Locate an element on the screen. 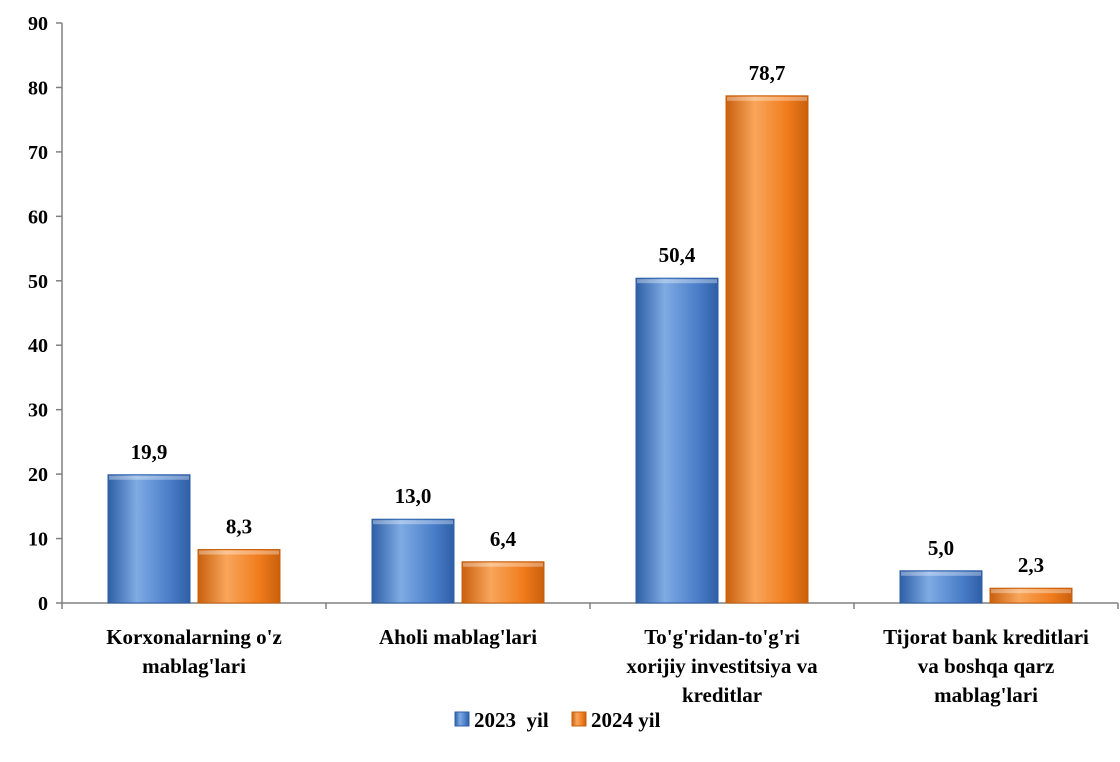 The image size is (1120, 762). legend-label: 2024 yil is located at coordinates (626, 720).